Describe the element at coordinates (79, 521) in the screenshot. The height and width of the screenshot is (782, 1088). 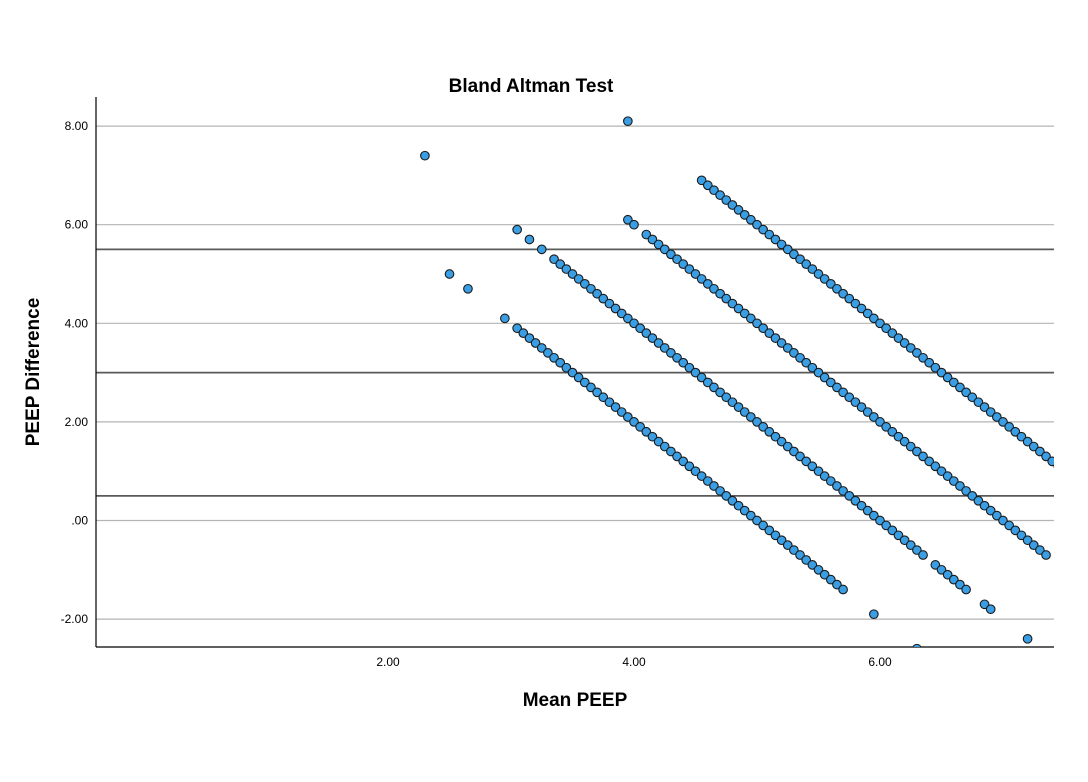
I see `y-tick-label-1: .00` at that location.